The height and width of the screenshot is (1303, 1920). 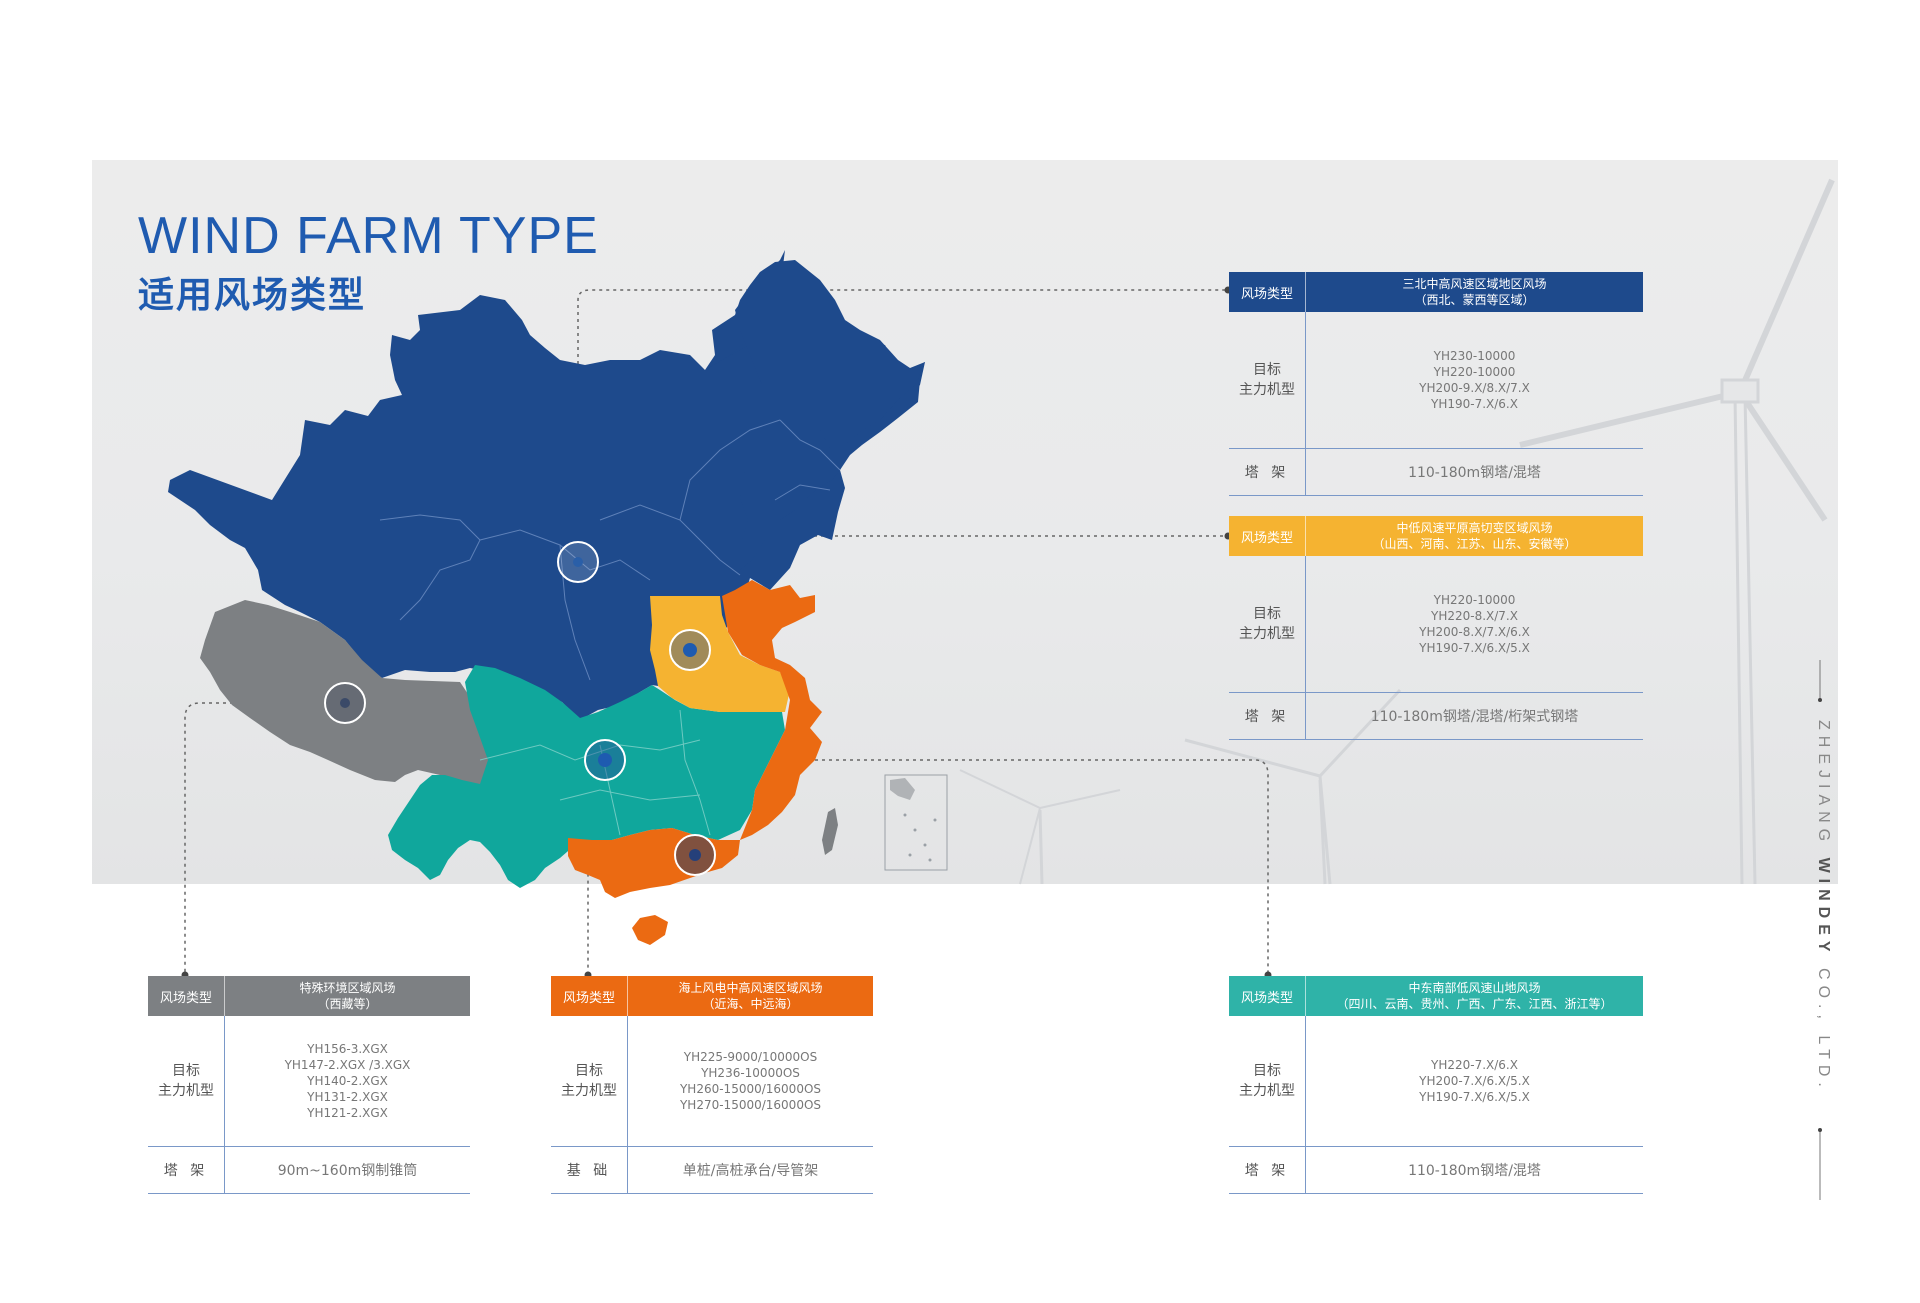 What do you see at coordinates (347, 1170) in the screenshot?
I see `tower-value: 90m~160m钢制锥筒` at bounding box center [347, 1170].